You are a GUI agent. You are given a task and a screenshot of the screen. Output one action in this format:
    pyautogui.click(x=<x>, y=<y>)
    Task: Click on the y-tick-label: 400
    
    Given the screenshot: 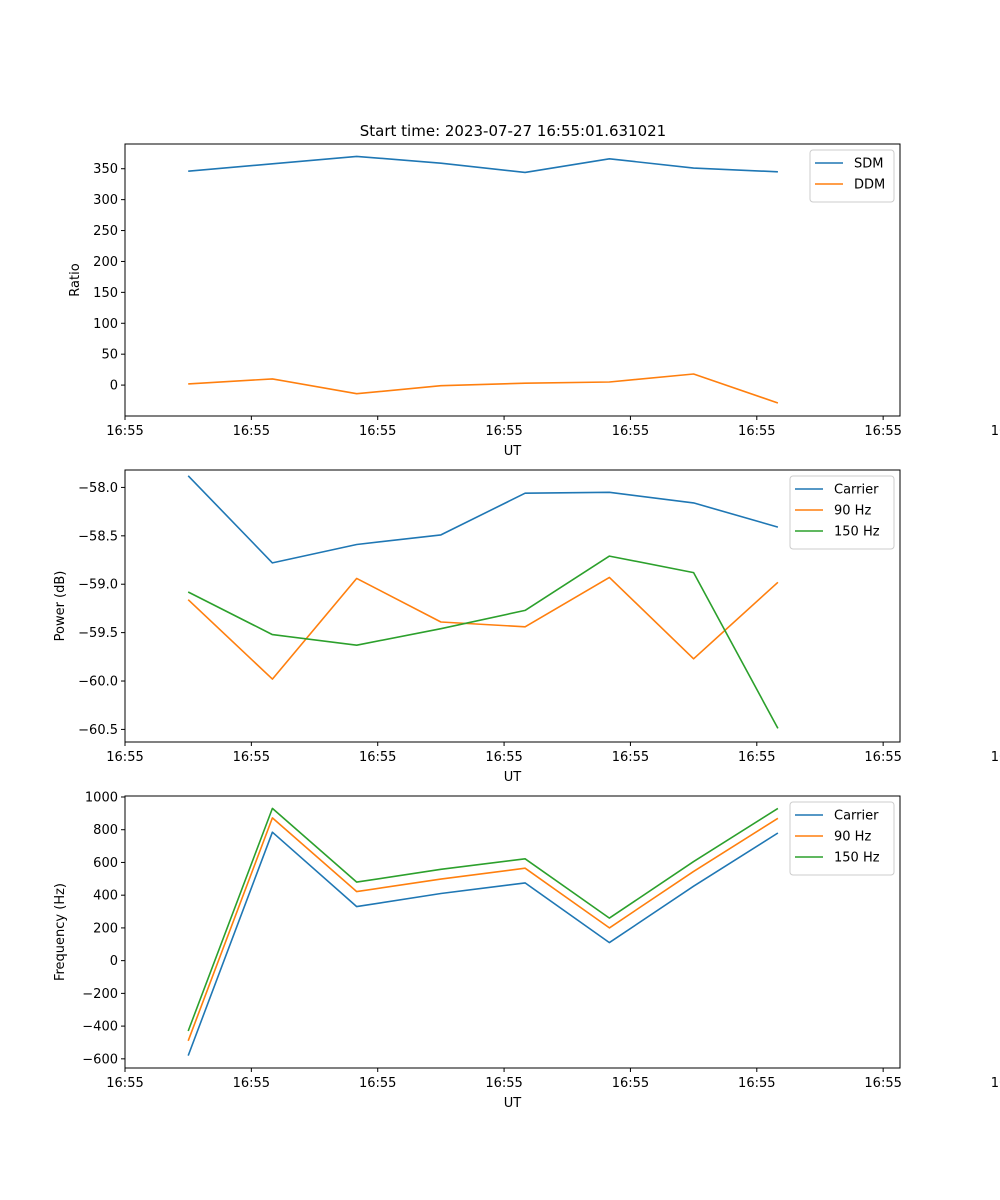 What is the action you would take?
    pyautogui.click(x=105, y=896)
    